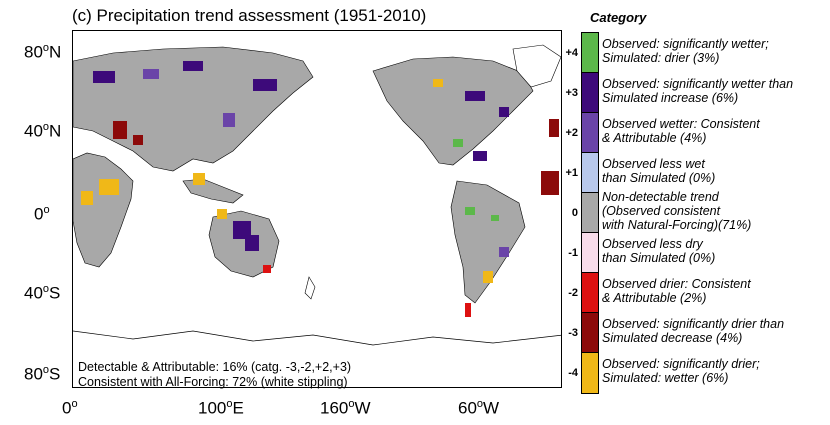 The height and width of the screenshot is (425, 830). I want to click on code-plus1: +1, so click(571, 173).